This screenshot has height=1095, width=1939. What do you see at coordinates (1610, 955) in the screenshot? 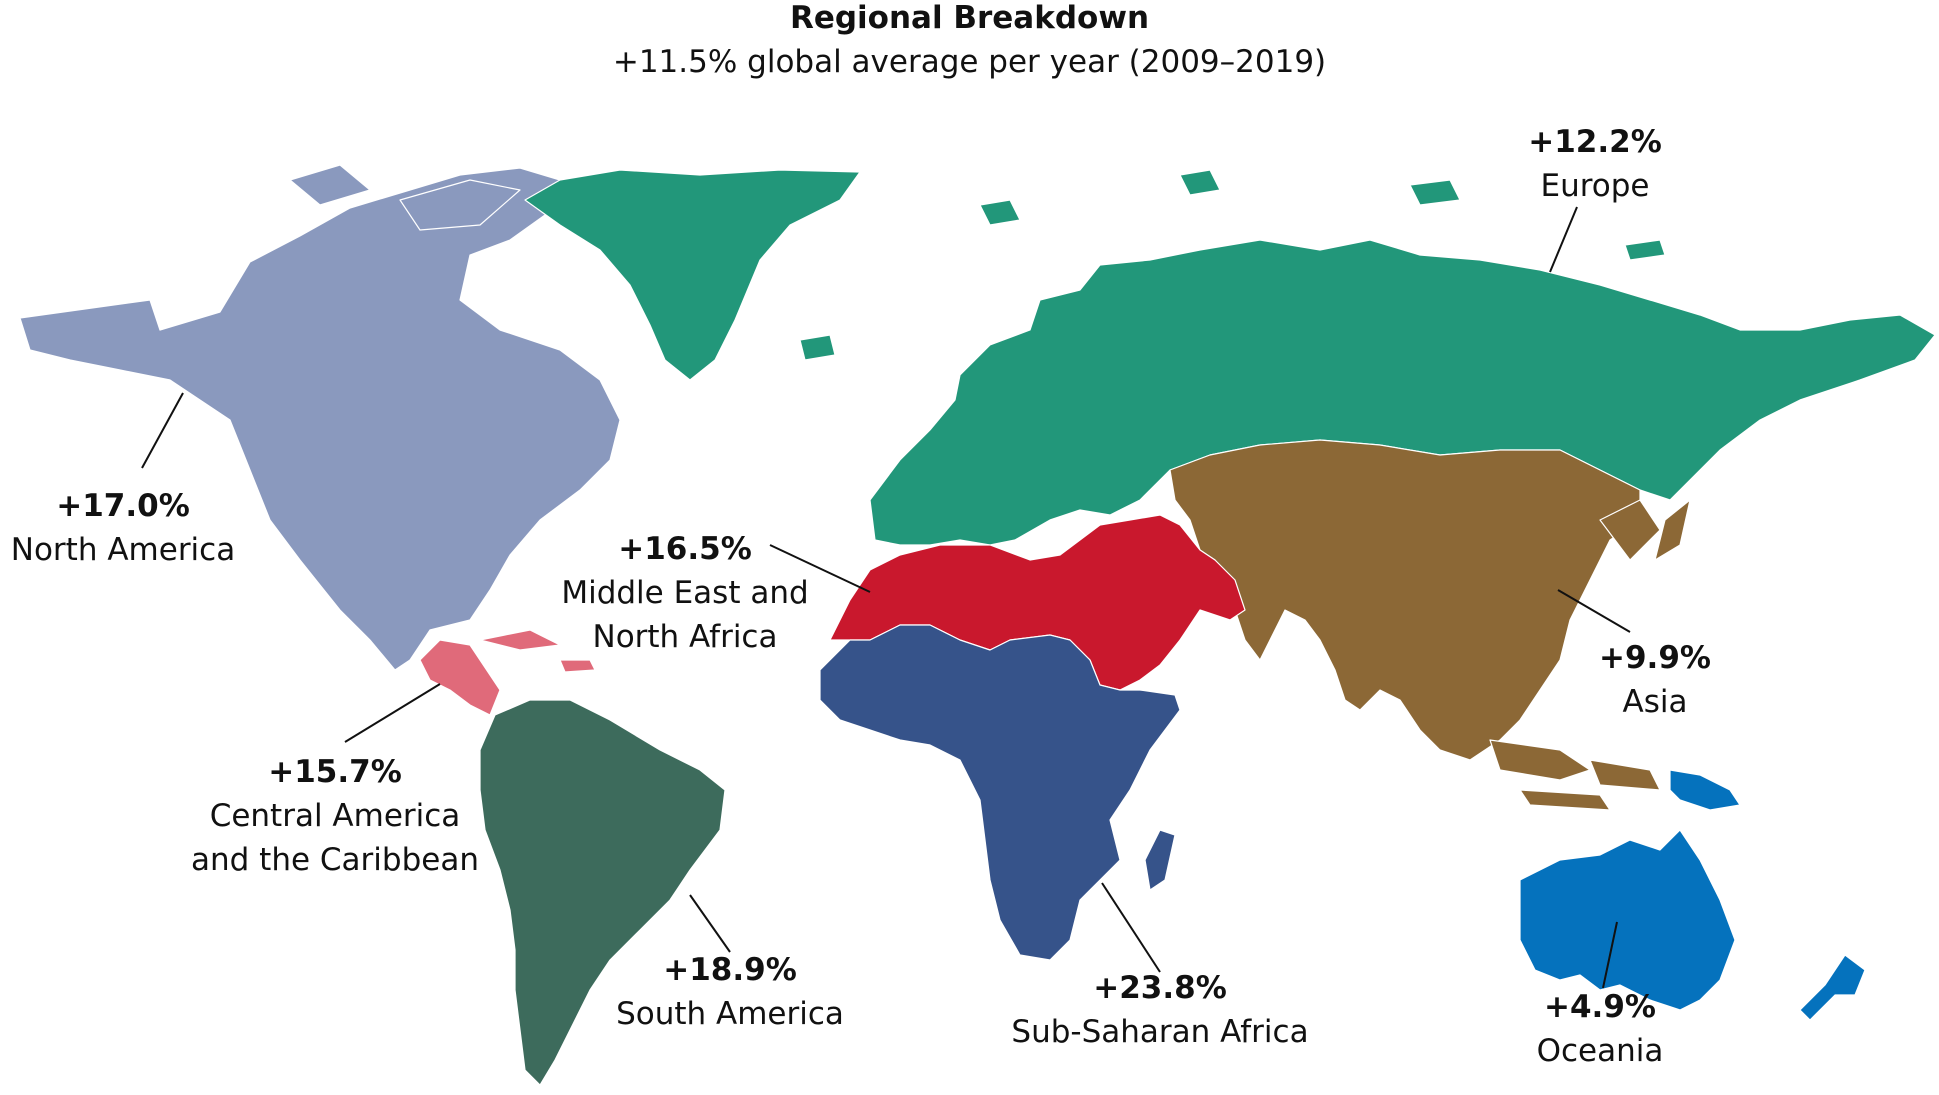
I see `leader-line-oceania` at bounding box center [1610, 955].